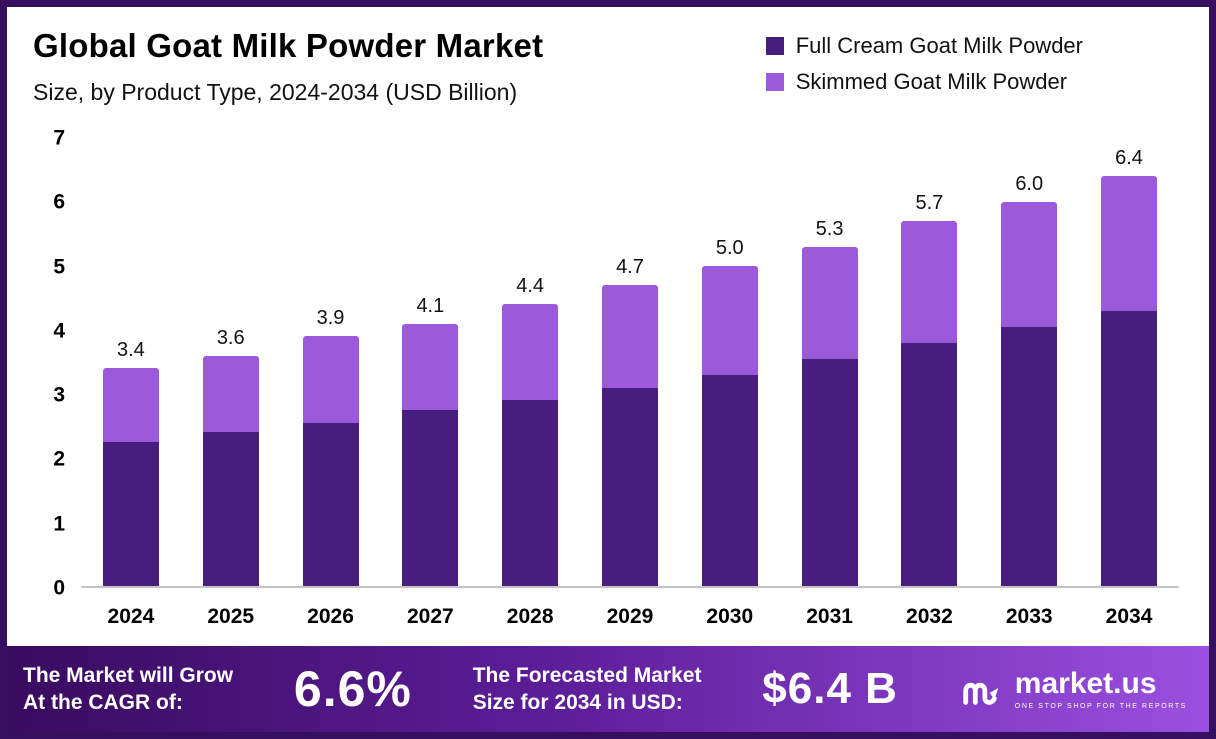 The height and width of the screenshot is (739, 1216). Describe the element at coordinates (1100, 706) in the screenshot. I see `brand-tagline: ONE STOP SHOP FOR THE REPORTS` at that location.